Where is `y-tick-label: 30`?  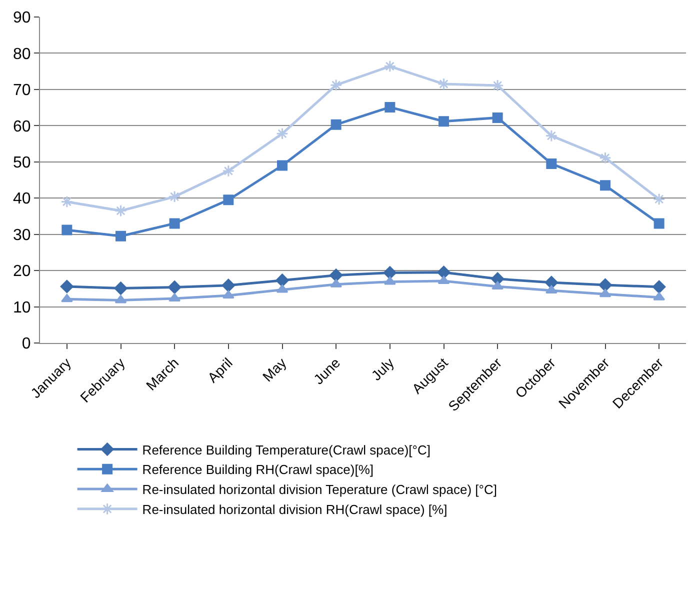 y-tick-label: 30 is located at coordinates (22, 235).